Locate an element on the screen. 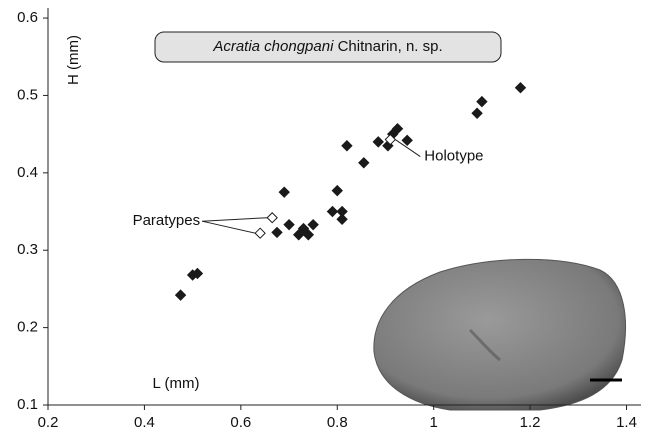  x-tick-label: 1.2 is located at coordinates (530, 422).